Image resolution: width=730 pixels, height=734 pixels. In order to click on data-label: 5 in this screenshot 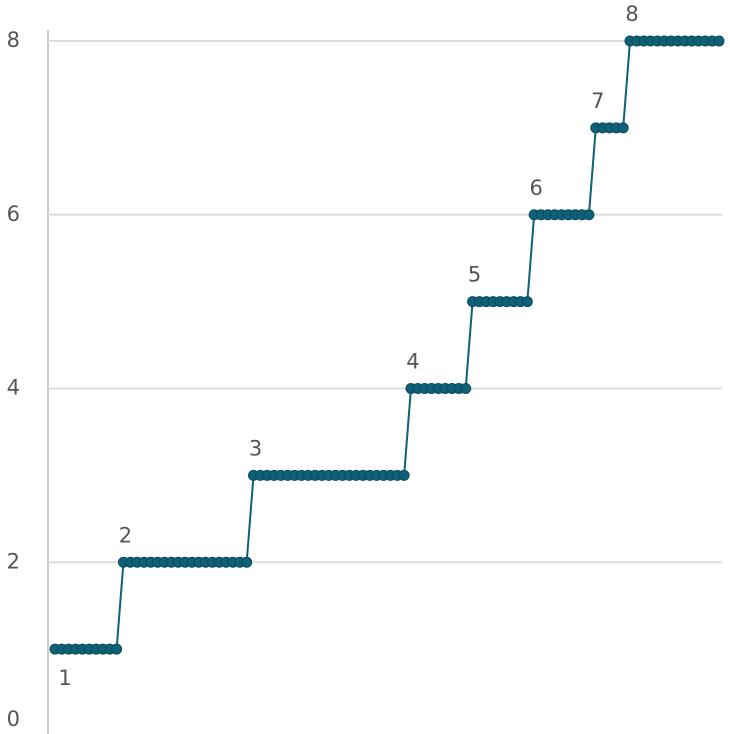, I will do `click(474, 275)`.